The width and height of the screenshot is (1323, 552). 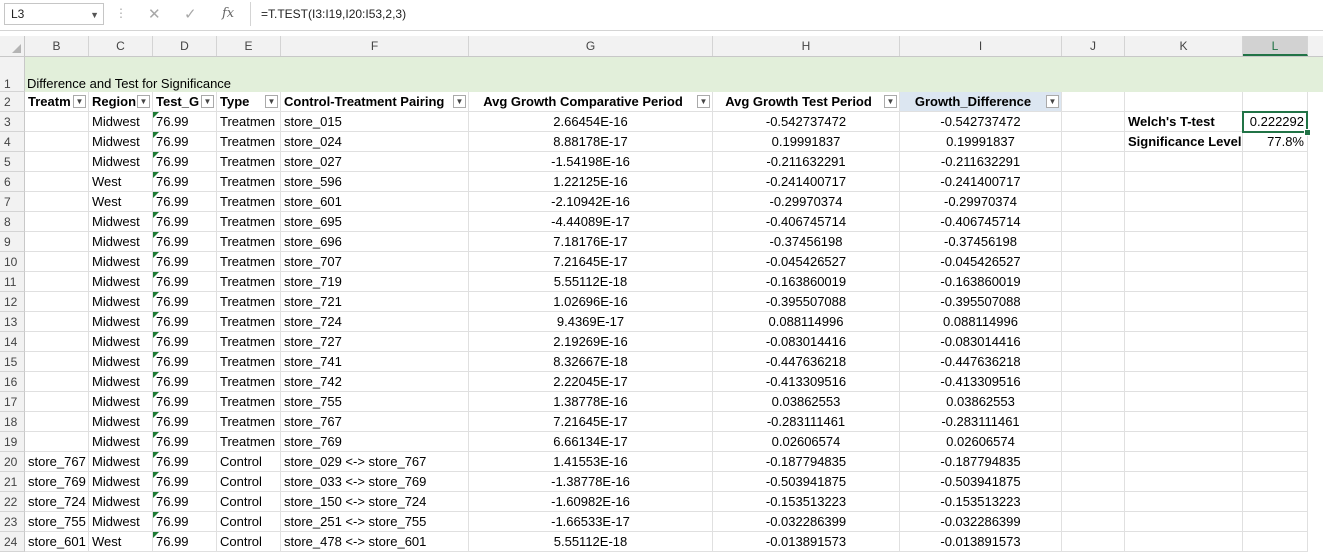 I want to click on header-d: Test_G ▼, so click(x=185, y=102).